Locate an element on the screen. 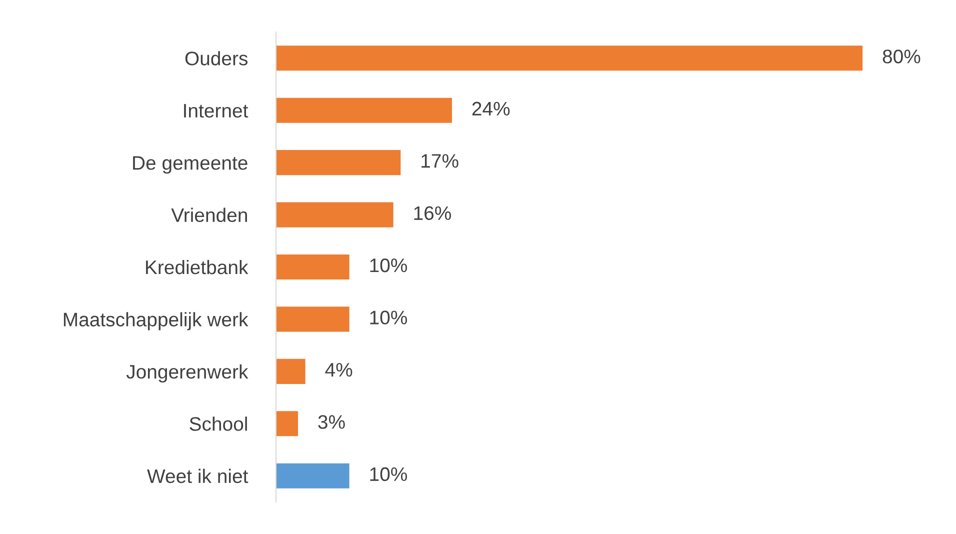  y-tick-label: Ouders is located at coordinates (216, 58).